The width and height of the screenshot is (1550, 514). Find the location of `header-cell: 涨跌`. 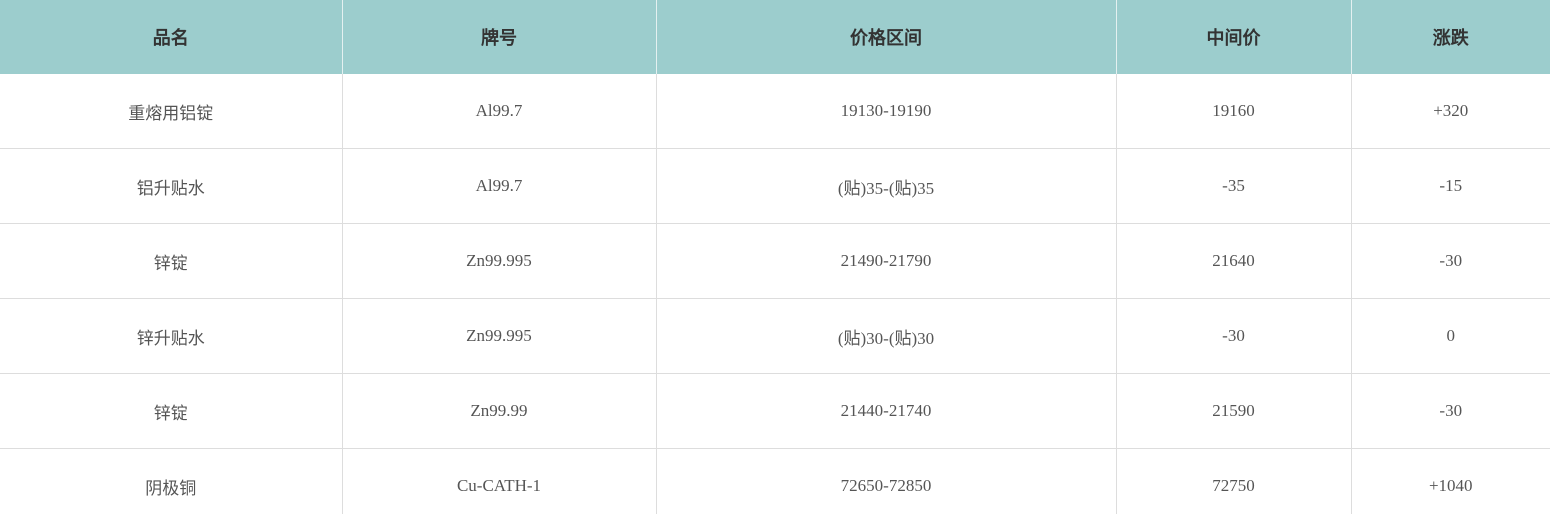

header-cell: 涨跌 is located at coordinates (1450, 37).